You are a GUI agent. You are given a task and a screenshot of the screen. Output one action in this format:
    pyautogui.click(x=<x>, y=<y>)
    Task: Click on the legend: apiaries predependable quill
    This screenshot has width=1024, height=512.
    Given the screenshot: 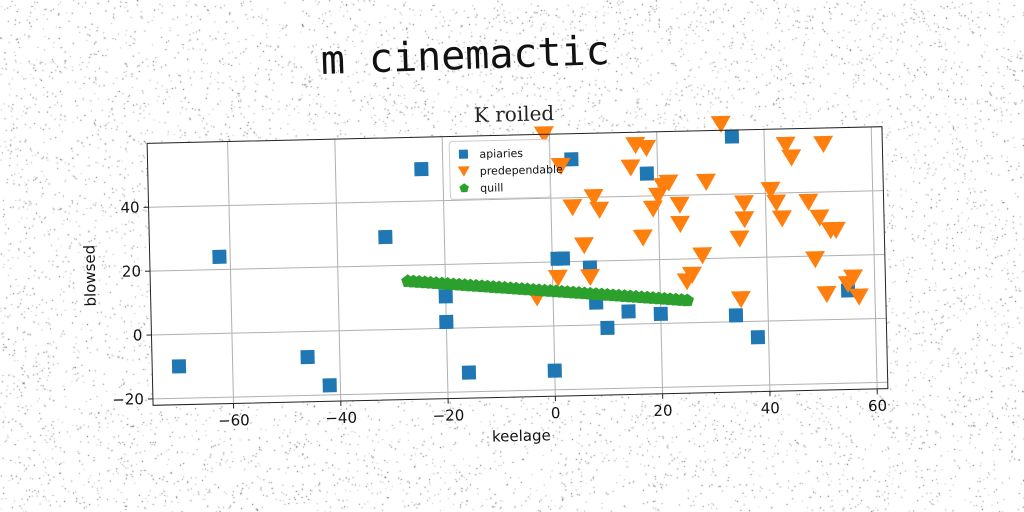 What is the action you would take?
    pyautogui.click(x=506, y=169)
    